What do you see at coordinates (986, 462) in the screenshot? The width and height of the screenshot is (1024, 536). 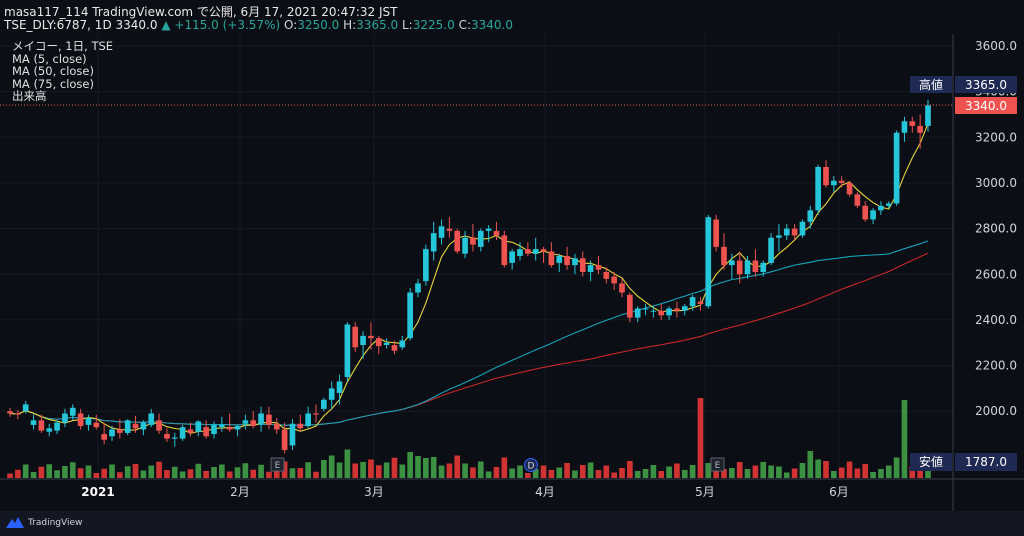 I see `low-tag-value: 1787.0` at bounding box center [986, 462].